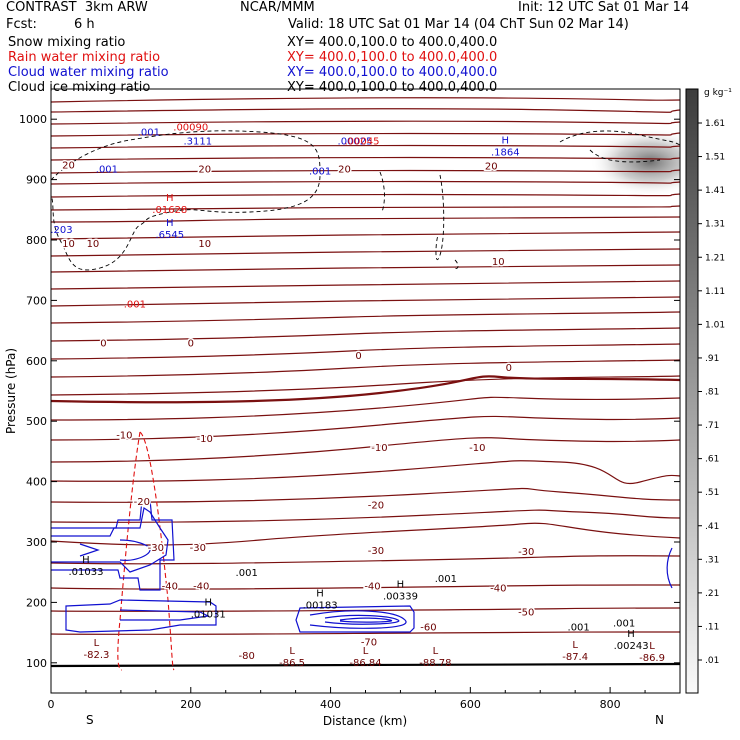  I want to click on x-tick-label: 800, so click(610, 704).